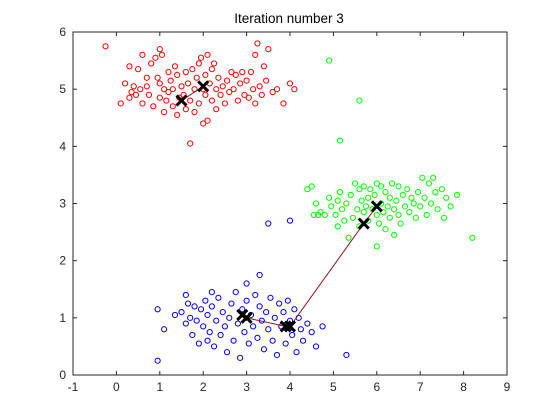 This screenshot has width=560, height=420. What do you see at coordinates (333, 387) in the screenshot?
I see `x-tick-label: 5` at bounding box center [333, 387].